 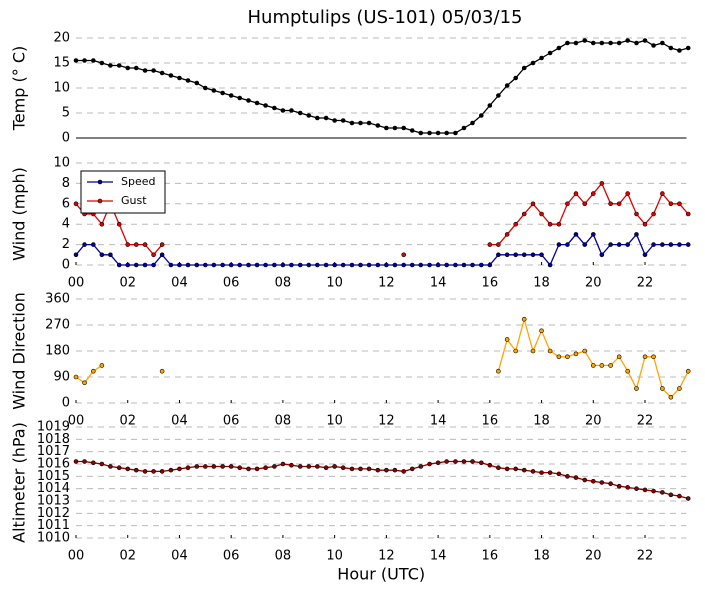 What do you see at coordinates (53, 538) in the screenshot?
I see `y-tick-label: 1010` at bounding box center [53, 538].